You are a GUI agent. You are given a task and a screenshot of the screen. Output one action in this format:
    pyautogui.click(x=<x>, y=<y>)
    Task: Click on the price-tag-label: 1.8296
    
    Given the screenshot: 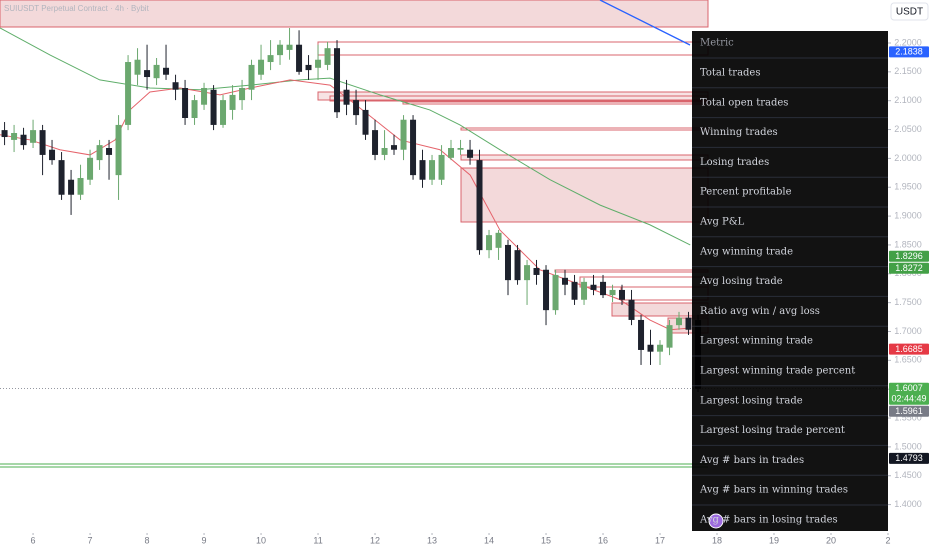 What is the action you would take?
    pyautogui.click(x=909, y=256)
    